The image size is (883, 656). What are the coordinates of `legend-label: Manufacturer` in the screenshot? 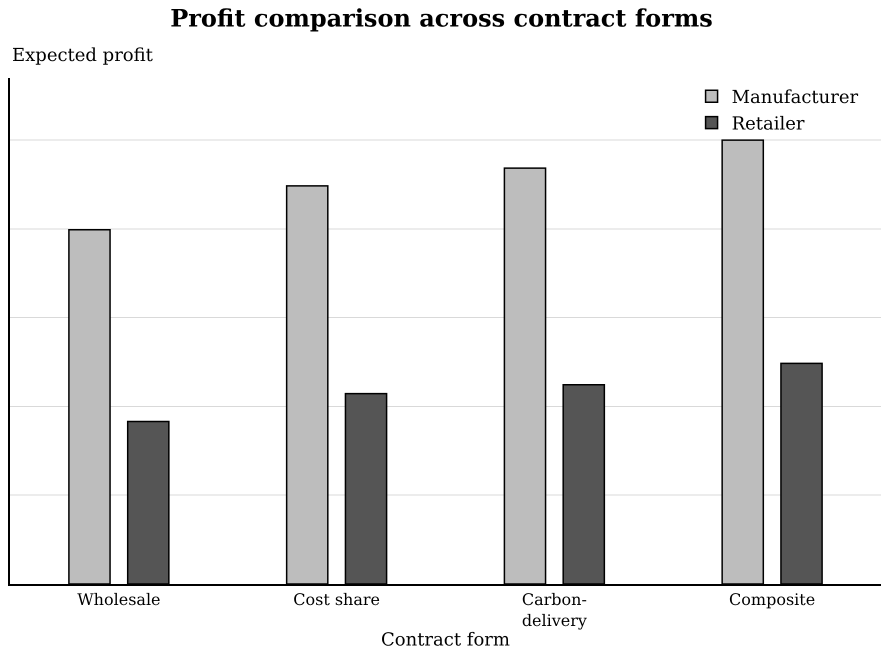 It's located at (795, 97).